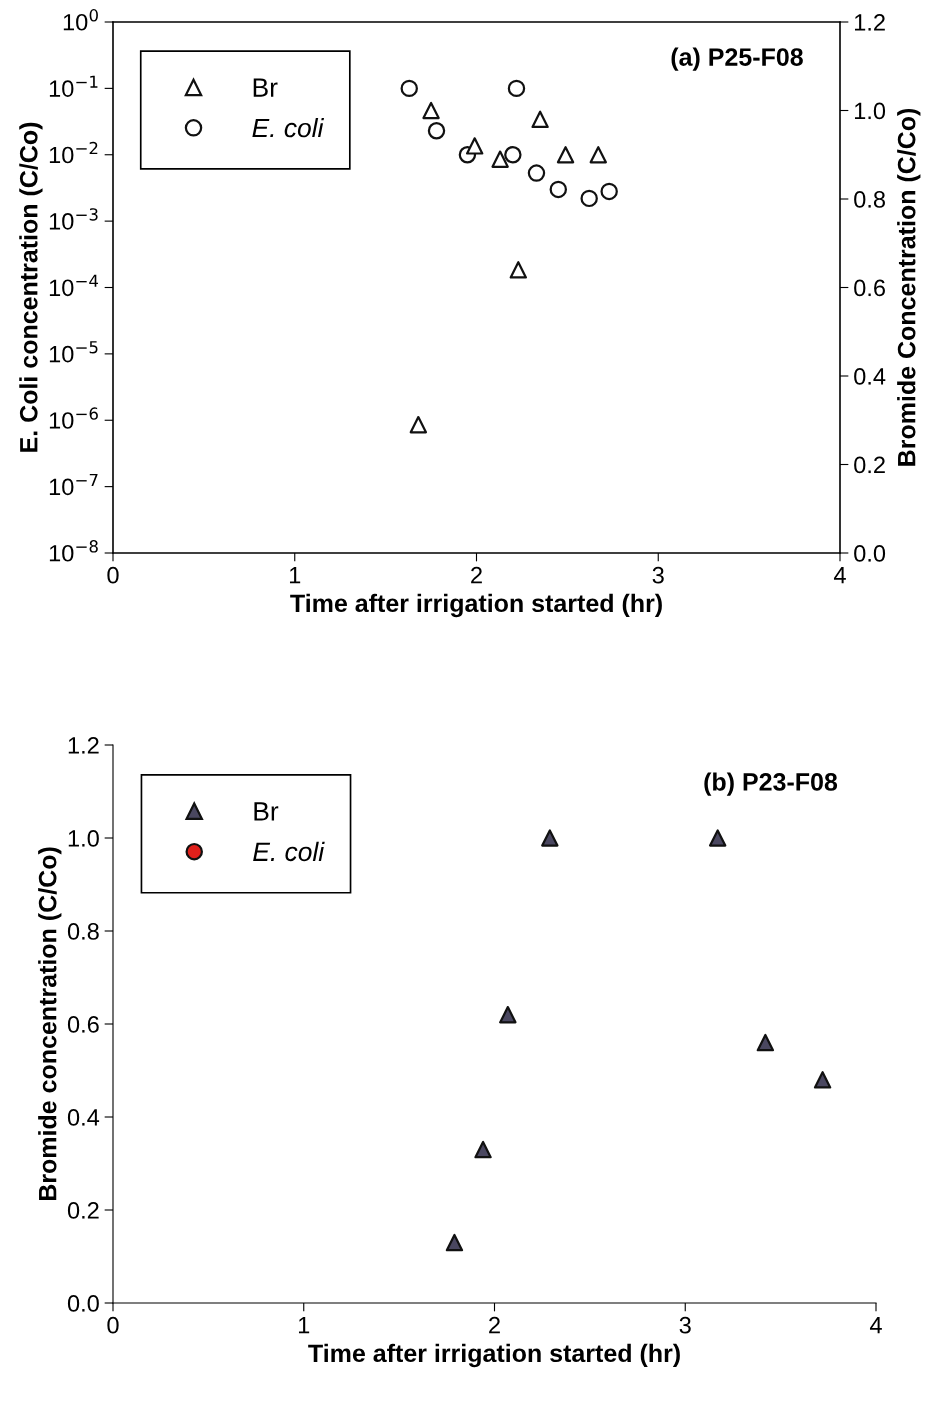 The image size is (950, 1403). Describe the element at coordinates (73, 152) in the screenshot. I see `y-tick-label: 10$^{−2}$` at that location.